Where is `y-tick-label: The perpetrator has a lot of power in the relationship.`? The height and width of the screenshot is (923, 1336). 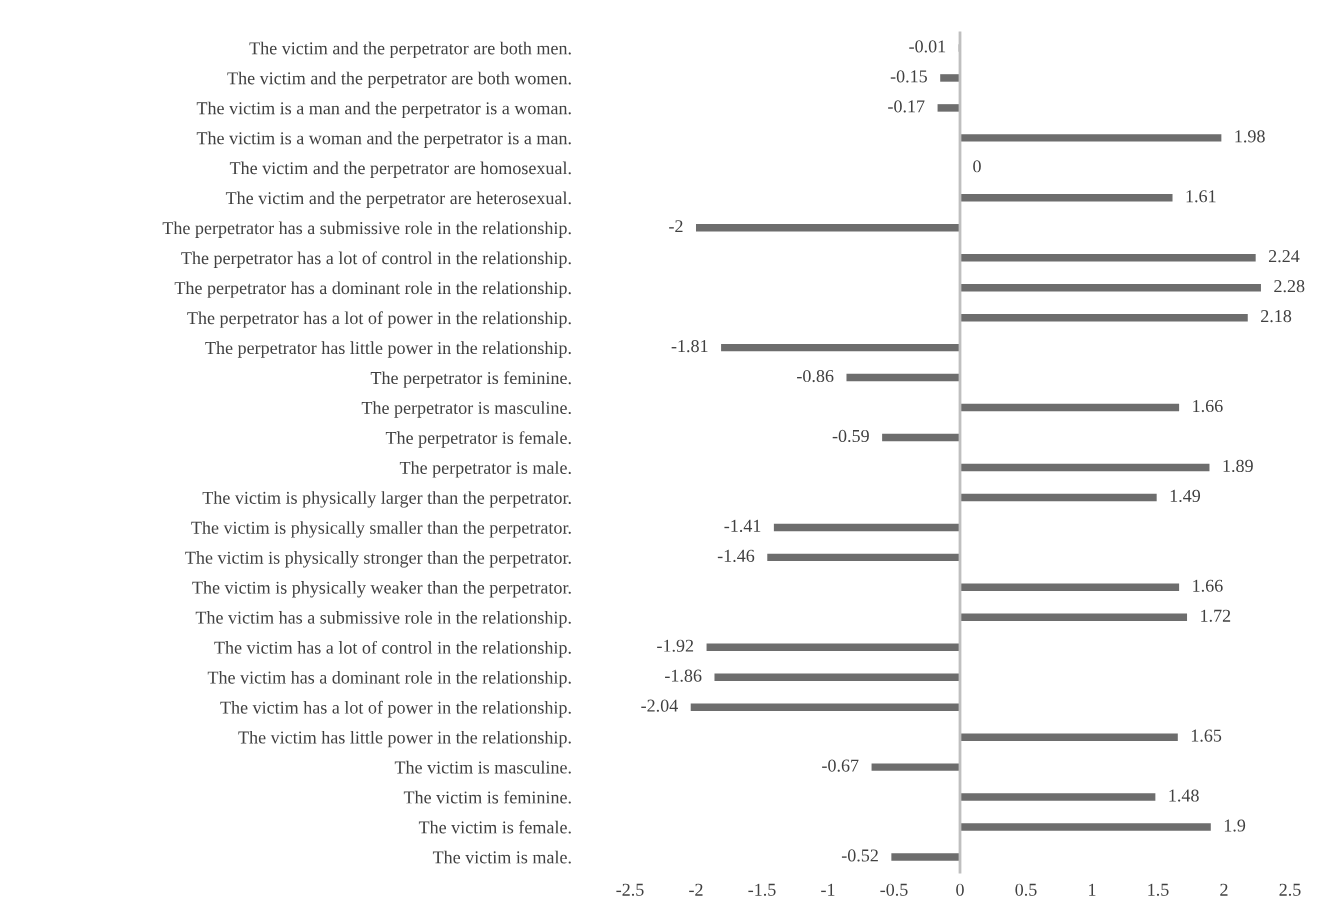 y-tick-label: The perpetrator has a lot of power in the relationship. is located at coordinates (379, 319).